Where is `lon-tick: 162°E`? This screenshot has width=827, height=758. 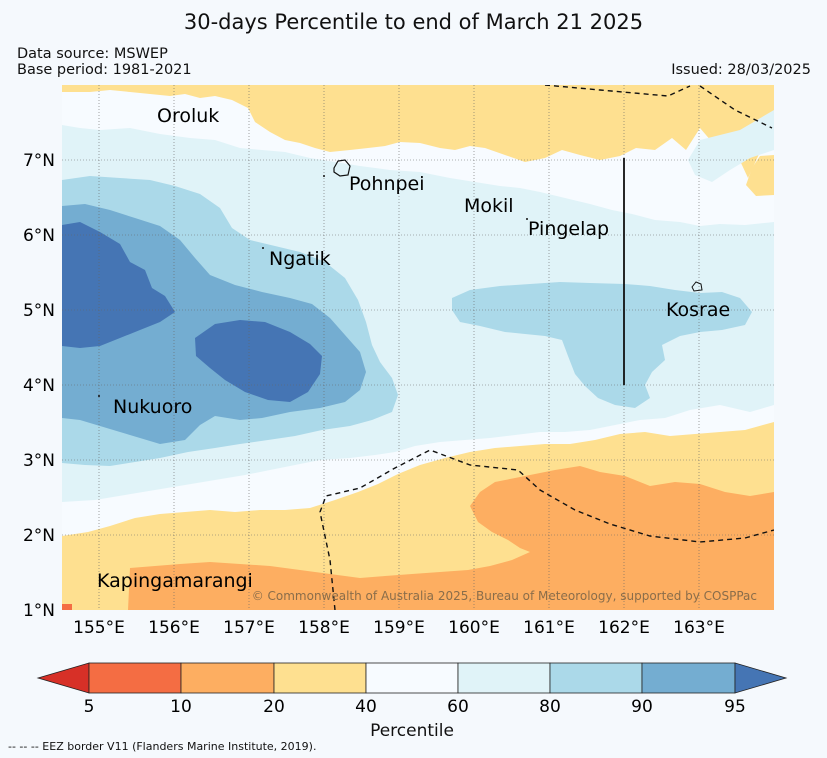
lon-tick: 162°E is located at coordinates (624, 628).